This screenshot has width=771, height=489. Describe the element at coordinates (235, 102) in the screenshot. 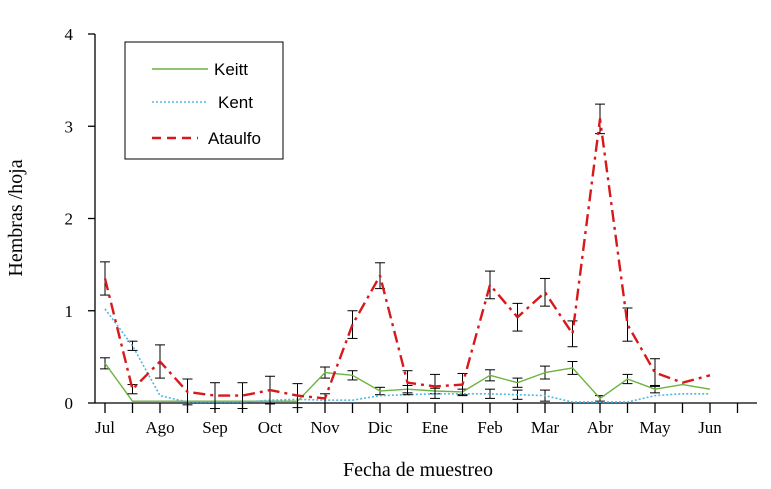

I see `legend-label-kent: Kent` at that location.